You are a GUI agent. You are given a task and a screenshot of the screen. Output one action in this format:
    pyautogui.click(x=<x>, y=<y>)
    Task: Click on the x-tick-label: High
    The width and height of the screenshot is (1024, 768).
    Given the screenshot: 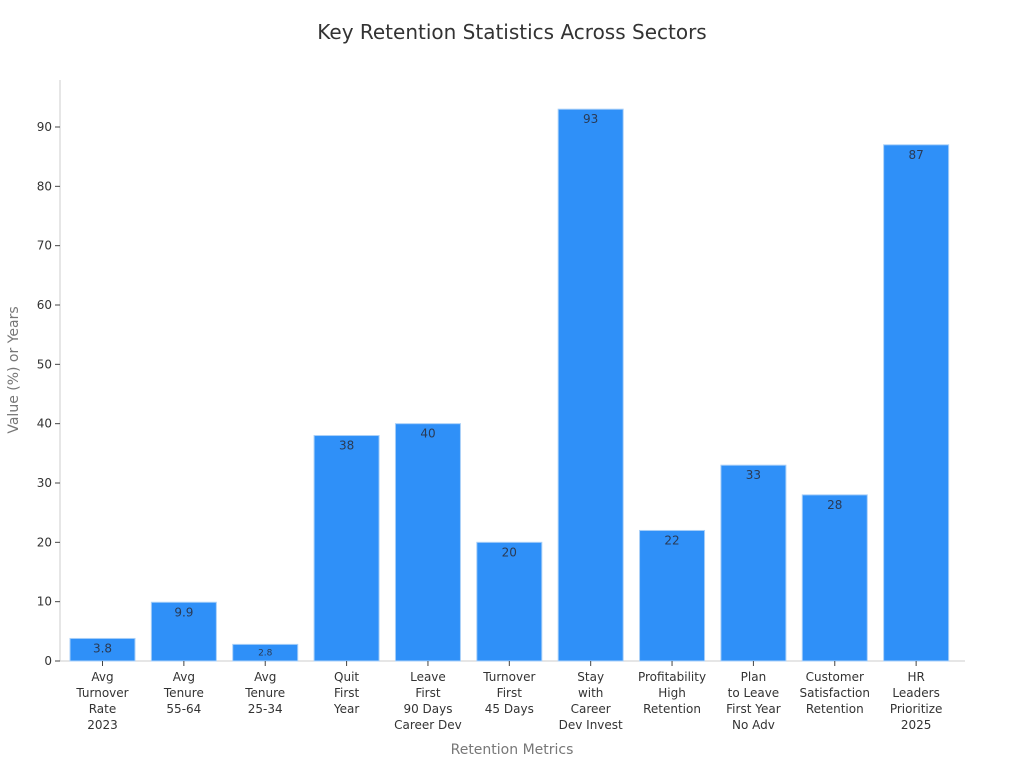 What is the action you would take?
    pyautogui.click(x=672, y=693)
    